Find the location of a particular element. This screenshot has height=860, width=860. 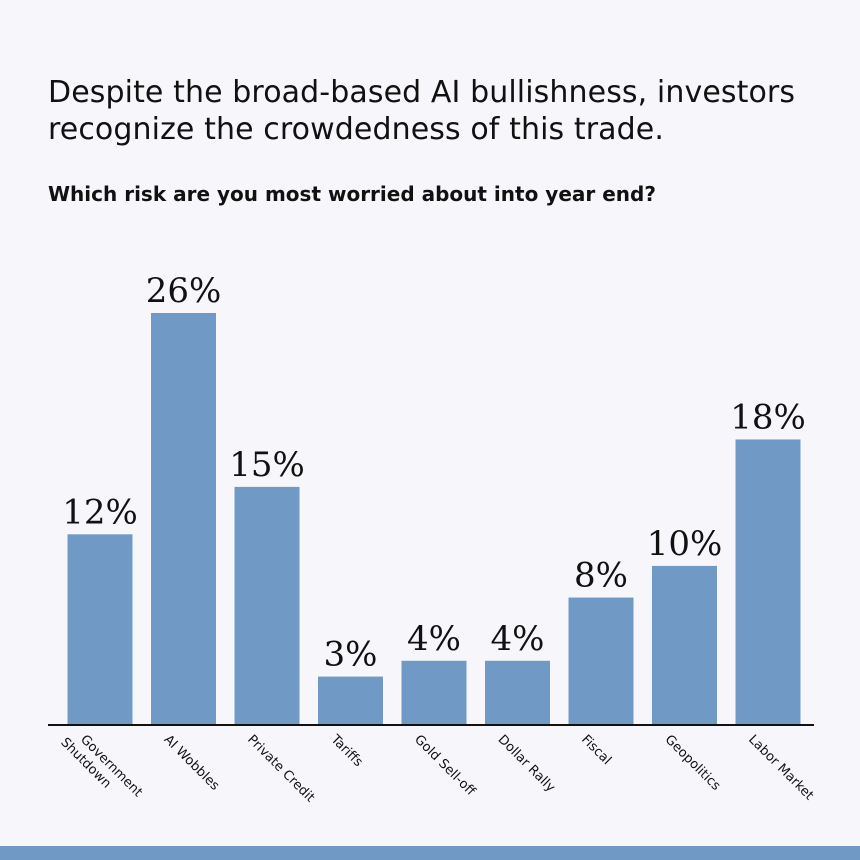

bar-gold-sell-off is located at coordinates (434, 692).